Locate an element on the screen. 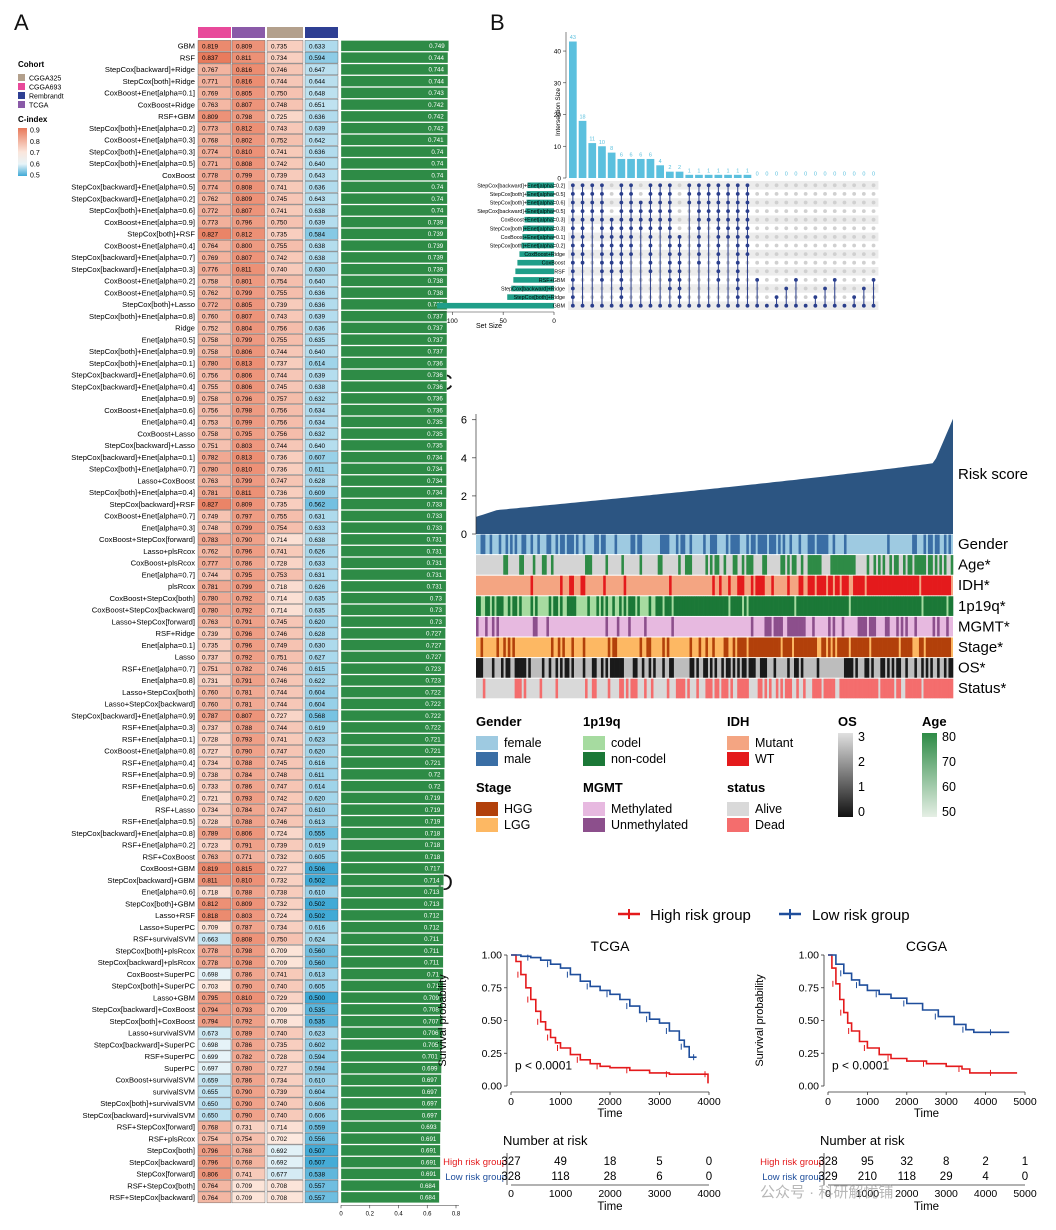 This screenshot has width=1056, height=1230. heatmap-cell-value: 0.626 is located at coordinates (317, 552).